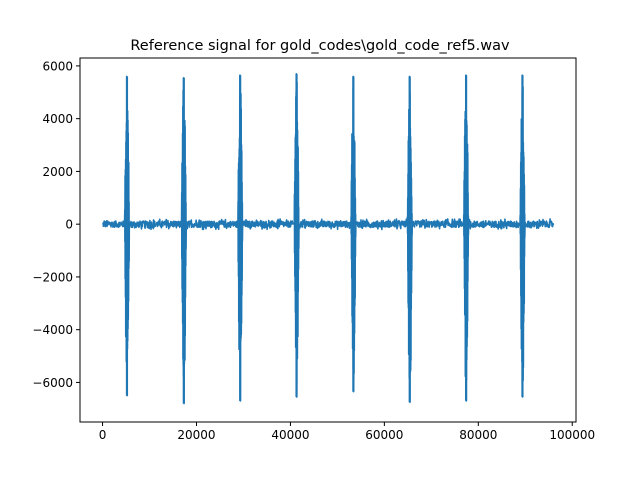  Describe the element at coordinates (52, 383) in the screenshot. I see `y-tick-label: −6000` at that location.